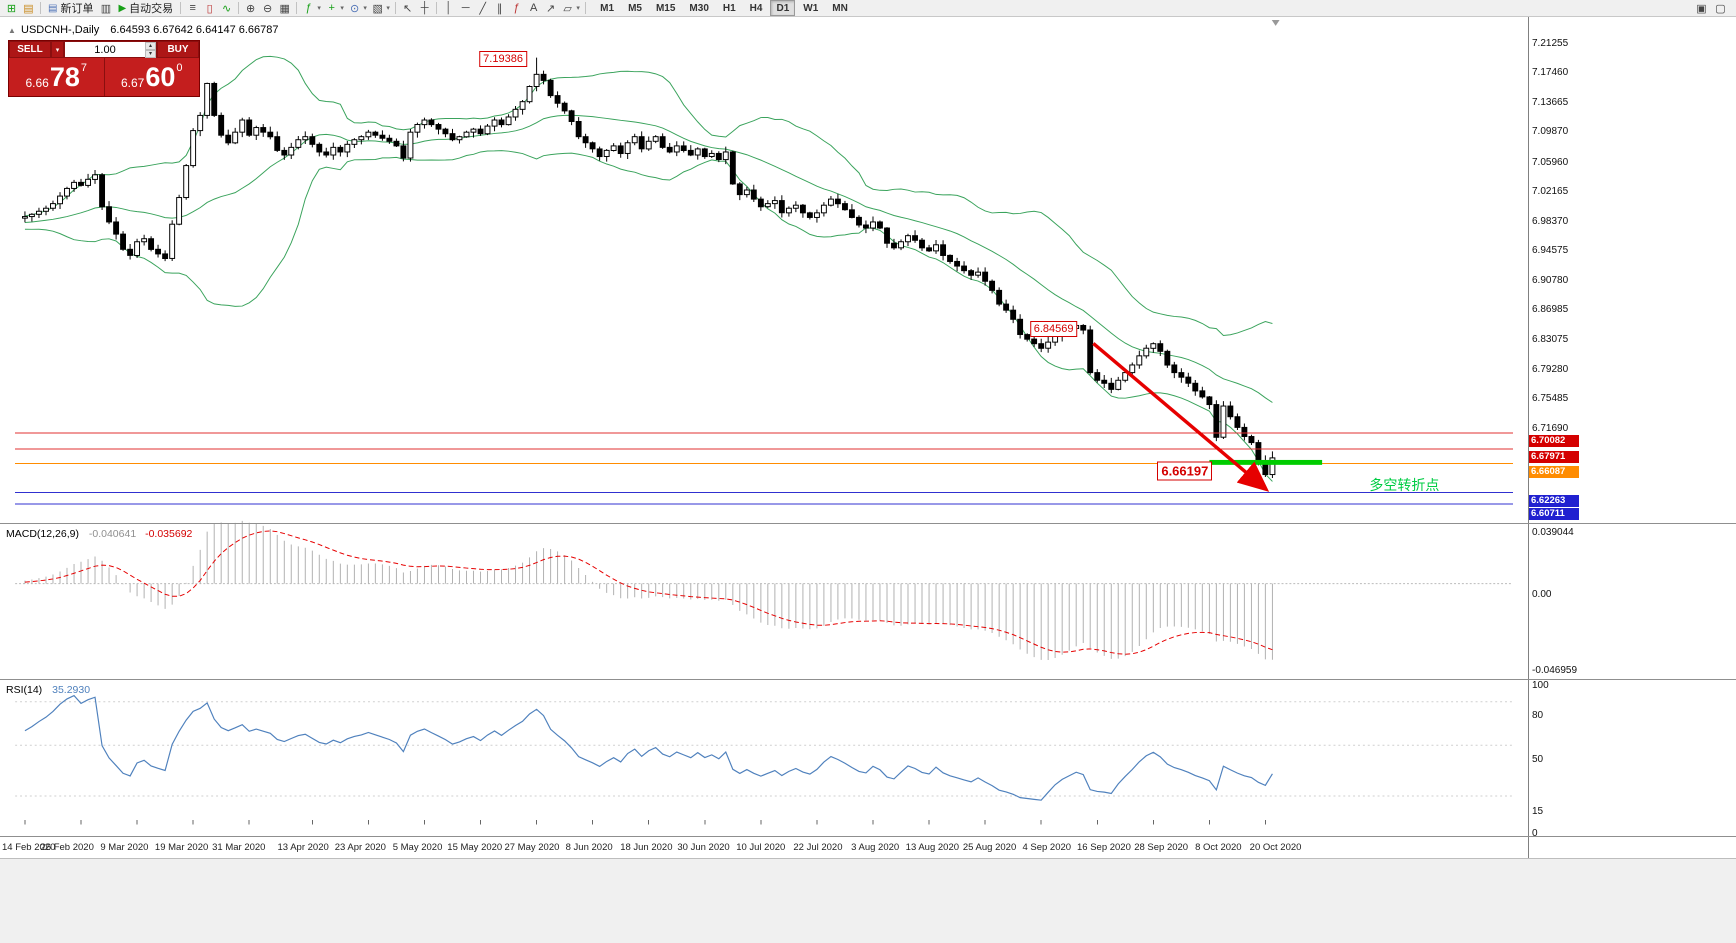  Describe the element at coordinates (150, 46) in the screenshot. I see `volume-up-icon: ▴` at that location.